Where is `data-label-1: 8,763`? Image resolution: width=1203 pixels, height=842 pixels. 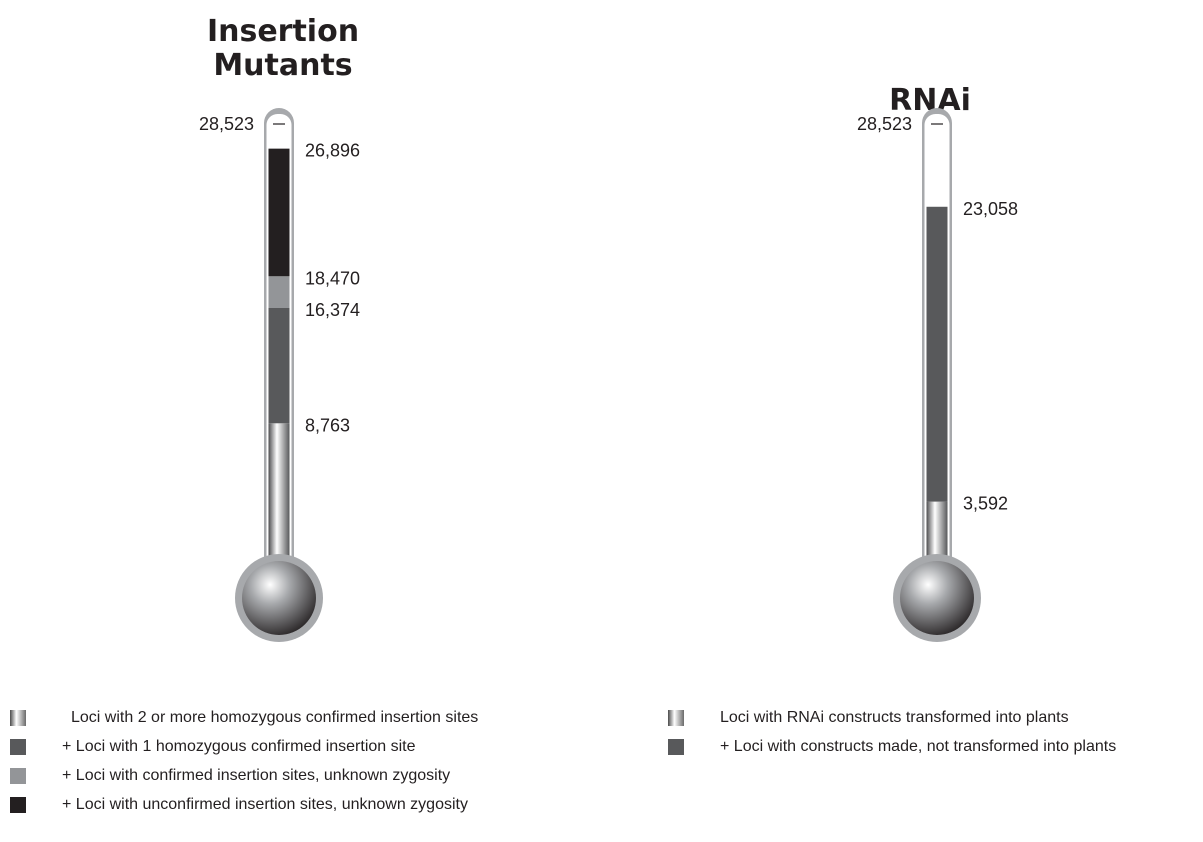 data-label-1: 8,763 is located at coordinates (327, 425).